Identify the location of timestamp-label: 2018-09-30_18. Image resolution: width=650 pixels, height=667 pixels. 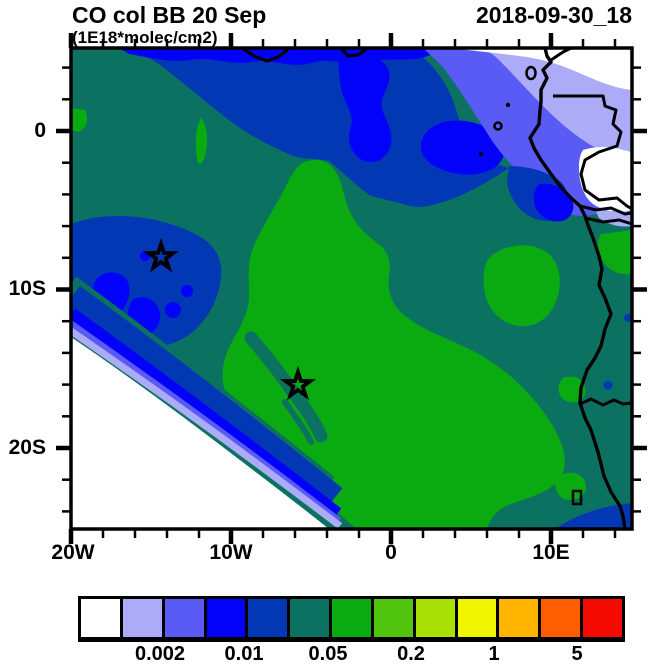
(553, 15).